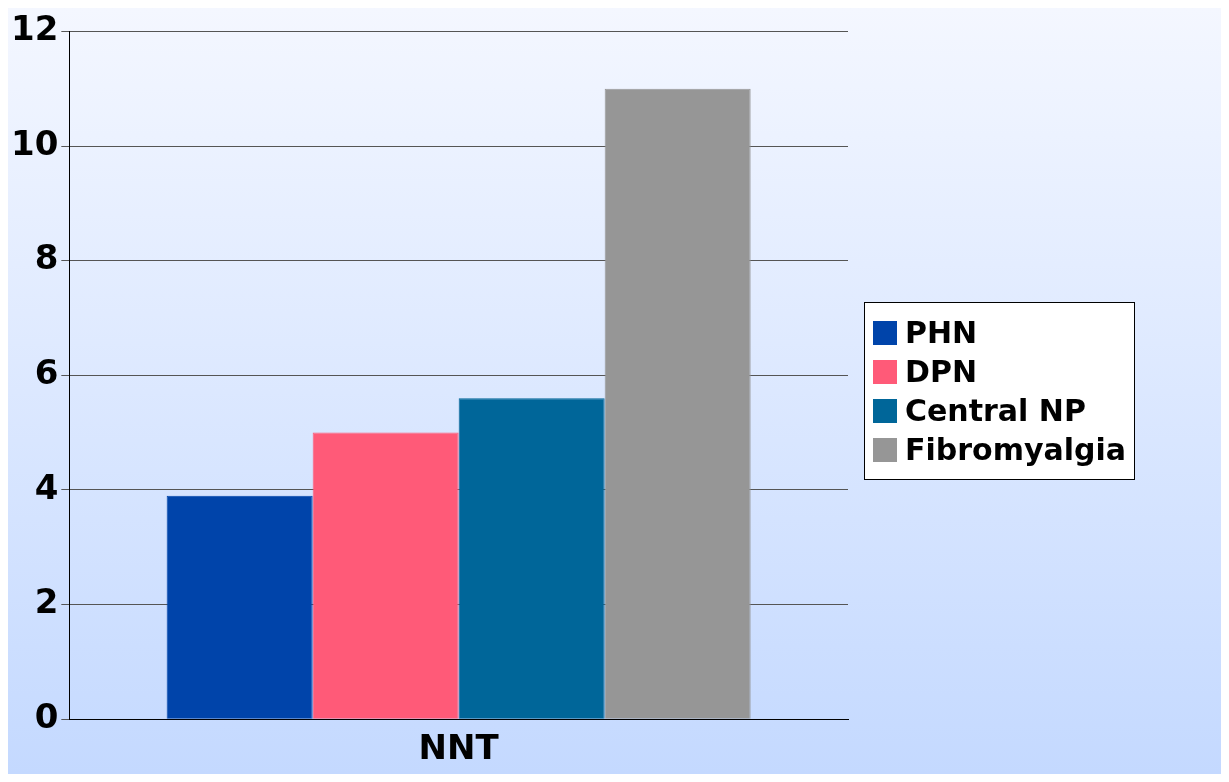 Image resolution: width=1229 pixels, height=782 pixels. I want to click on y-tick-label: 6, so click(46, 372).